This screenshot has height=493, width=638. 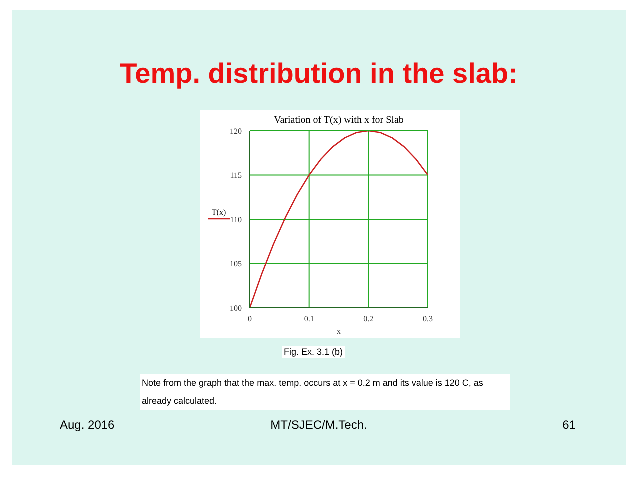 I want to click on text: T(x), so click(x=219, y=212).